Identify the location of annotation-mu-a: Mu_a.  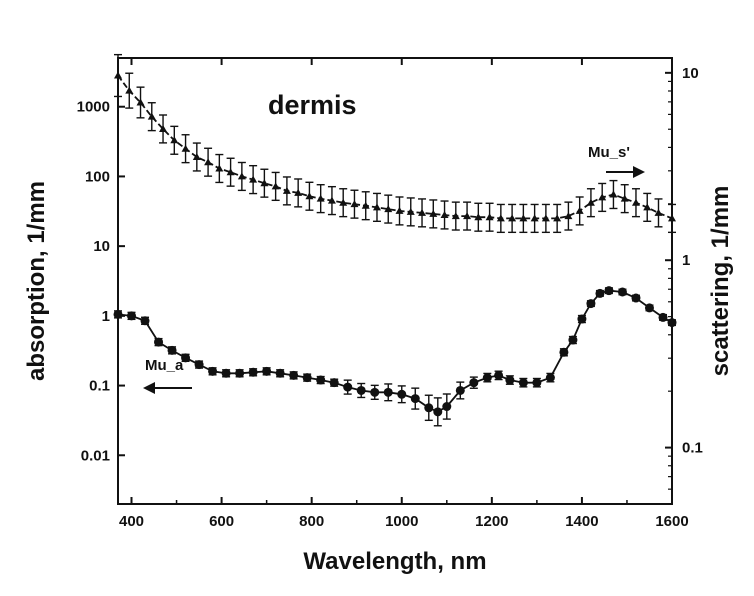
(164, 365).